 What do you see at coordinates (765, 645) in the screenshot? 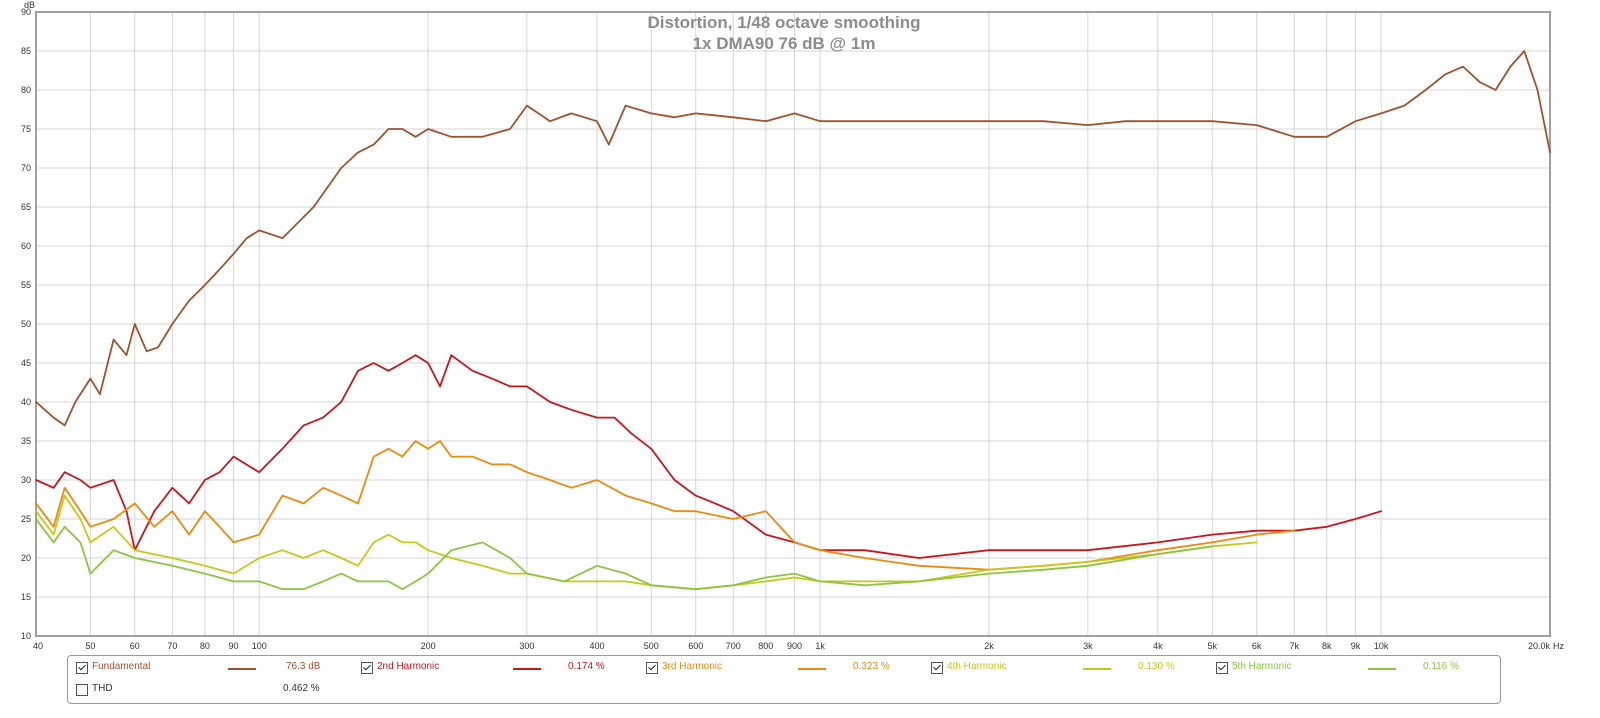
I see `x-tick-label: 800` at bounding box center [765, 645].